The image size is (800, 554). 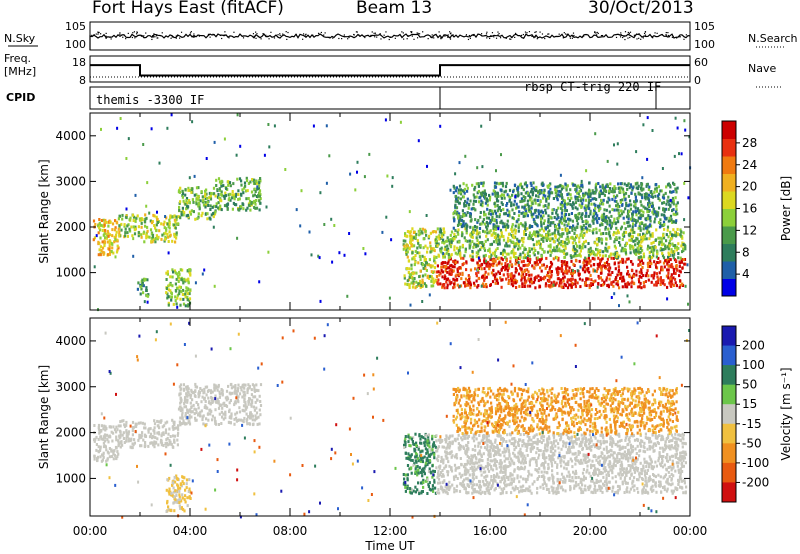 What do you see at coordinates (70, 181) in the screenshot?
I see `y-tick-label: 3000` at bounding box center [70, 181].